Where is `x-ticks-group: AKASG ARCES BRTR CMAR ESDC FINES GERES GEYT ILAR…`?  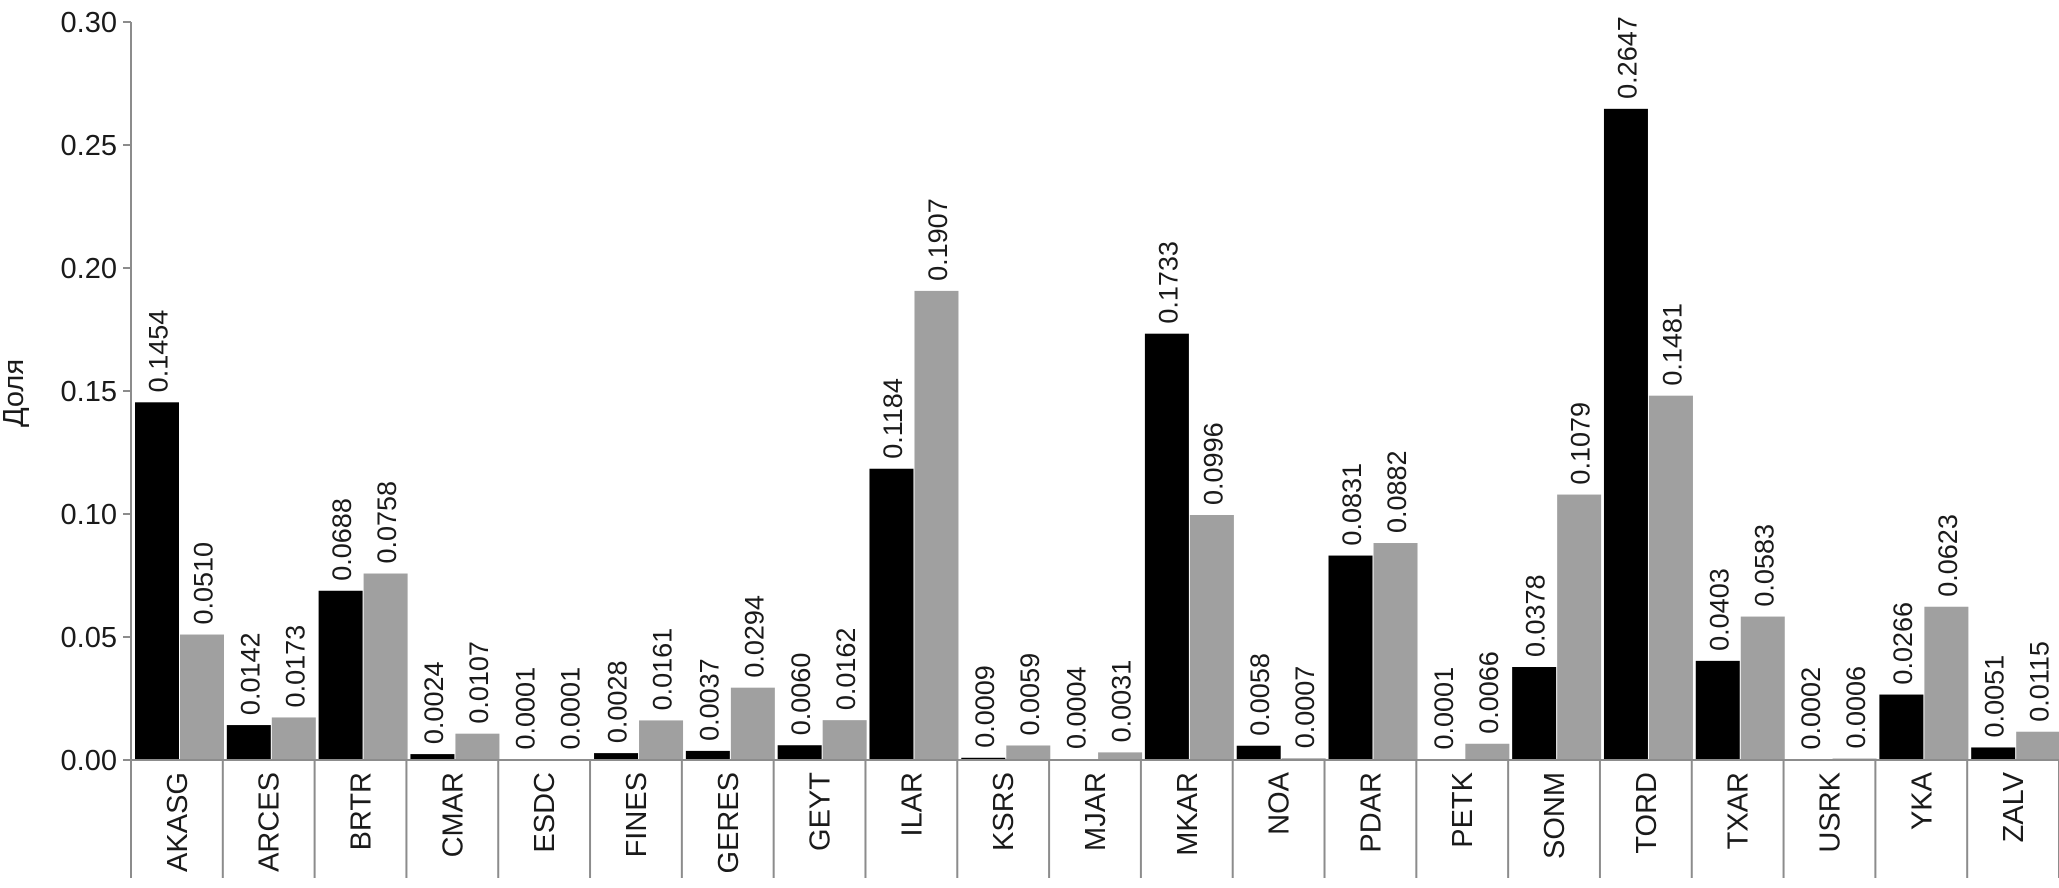
x-ticks-group: AKASG ARCES BRTR CMAR ESDC FINES GERES GEYT ILAR… is located at coordinates (1094, 819).